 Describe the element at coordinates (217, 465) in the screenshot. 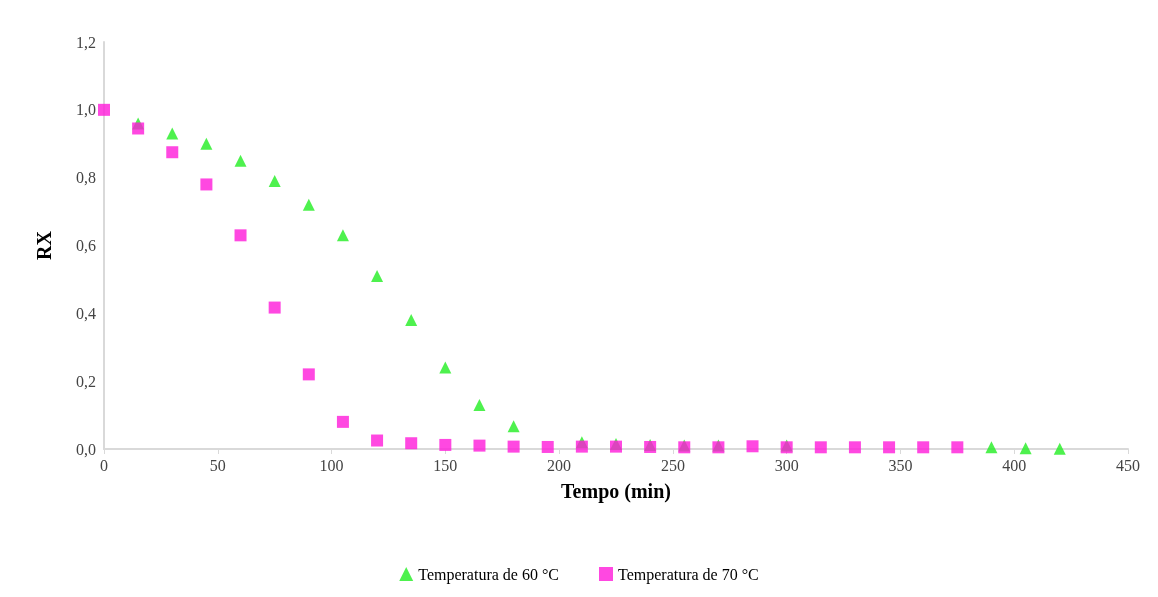

I see `x-tick-label: 50` at that location.